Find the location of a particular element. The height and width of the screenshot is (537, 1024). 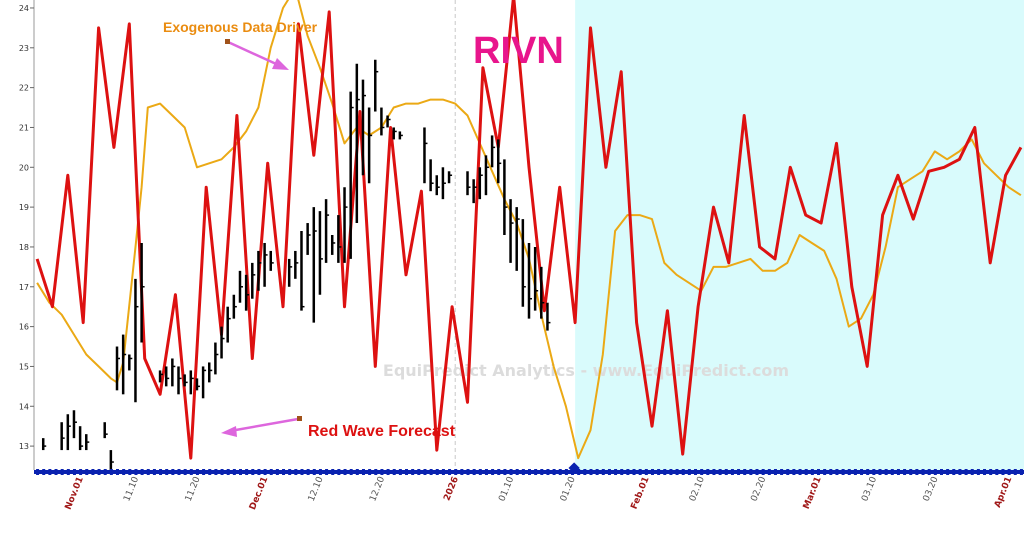

x-tick-label: Feb.01 is located at coordinates (641, 493).